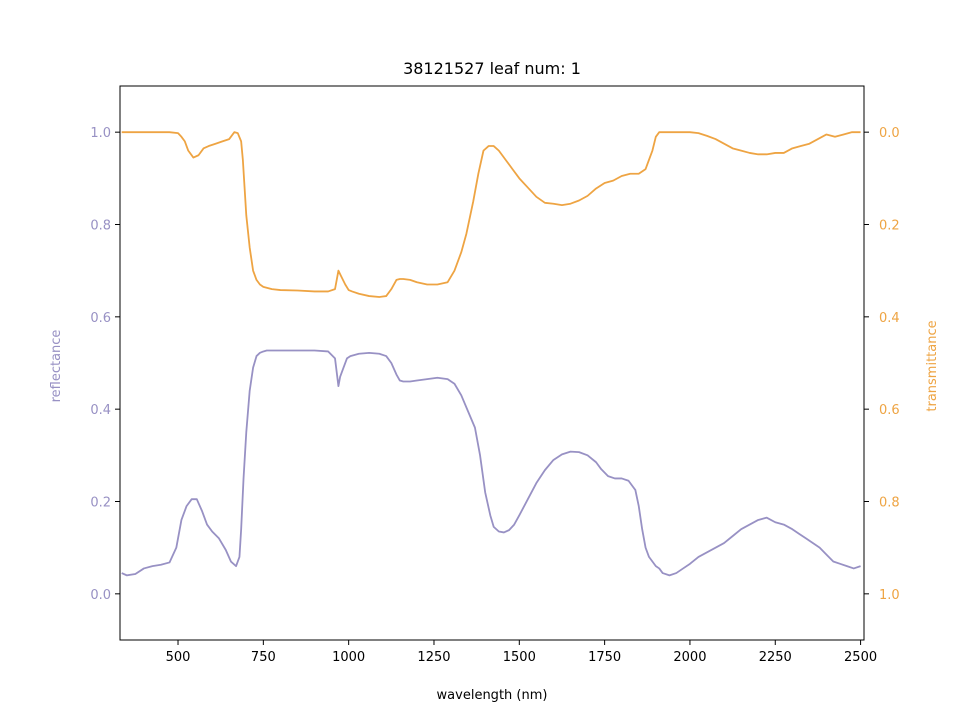 The width and height of the screenshot is (960, 720). Describe the element at coordinates (433, 657) in the screenshot. I see `x-tick-label: 1250` at that location.